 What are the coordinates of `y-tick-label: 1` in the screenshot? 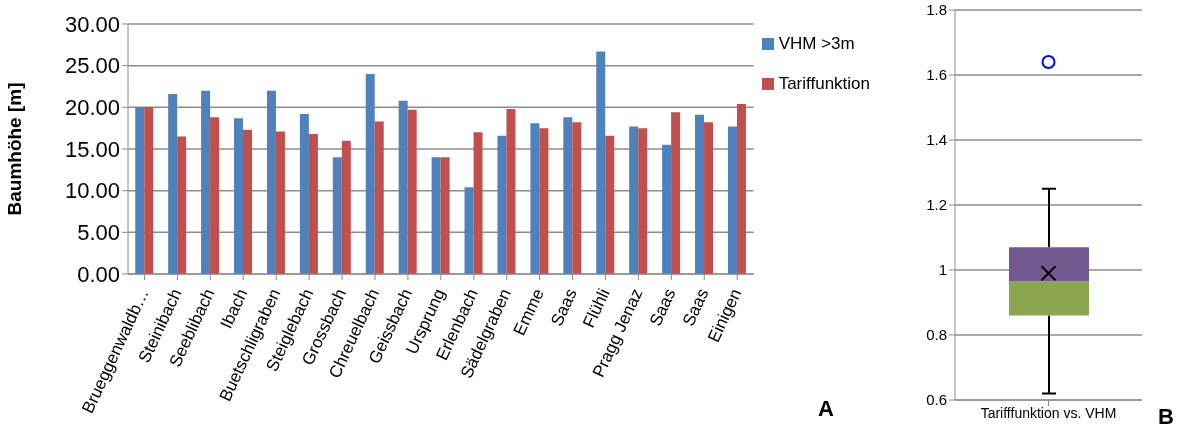 It's located at (942, 270).